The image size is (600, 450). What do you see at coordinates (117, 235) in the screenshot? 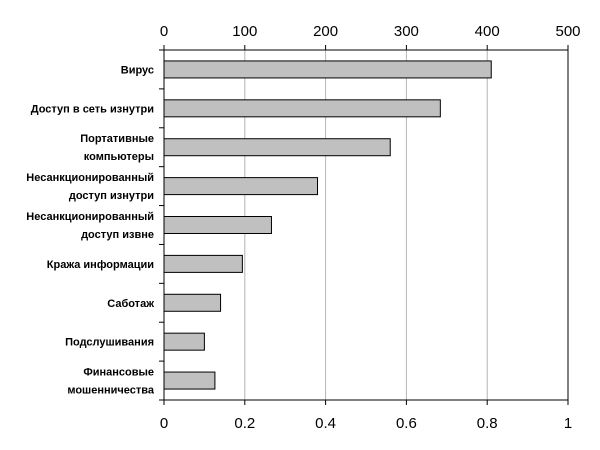
I see `category-label-4-line-1: доступ извне` at bounding box center [117, 235].